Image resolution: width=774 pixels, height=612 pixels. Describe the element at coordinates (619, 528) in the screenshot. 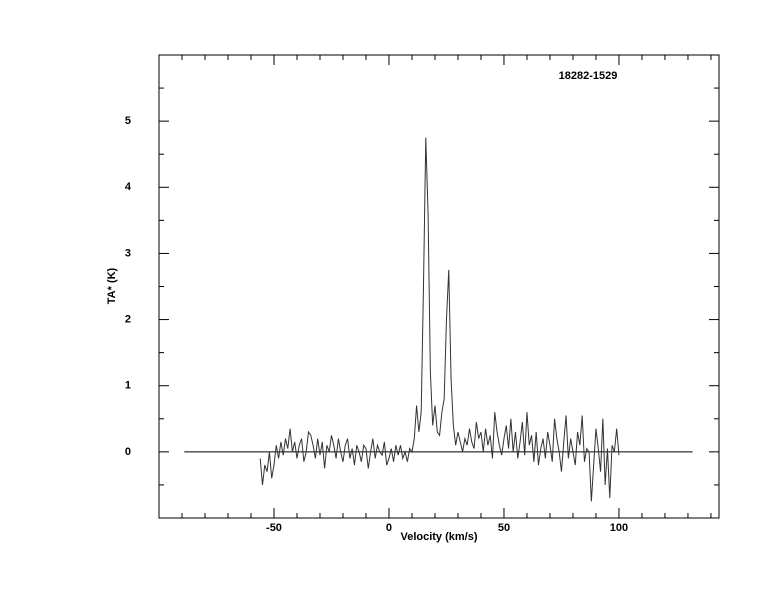

I see `x-tick-label: 100` at that location.